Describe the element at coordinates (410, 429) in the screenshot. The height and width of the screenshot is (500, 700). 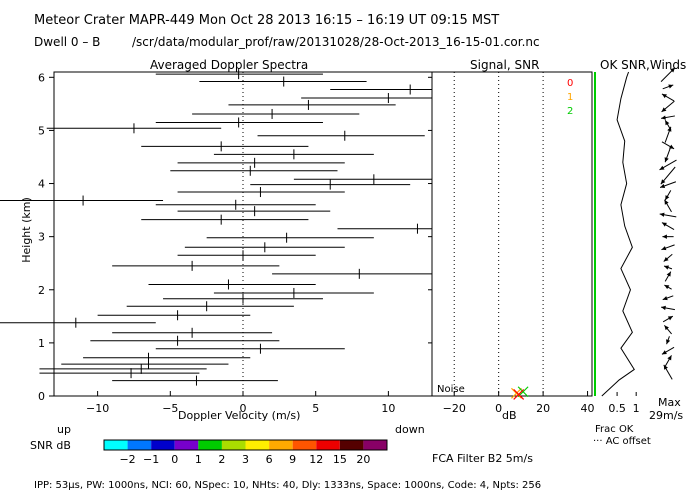
I see `down-label: down` at that location.